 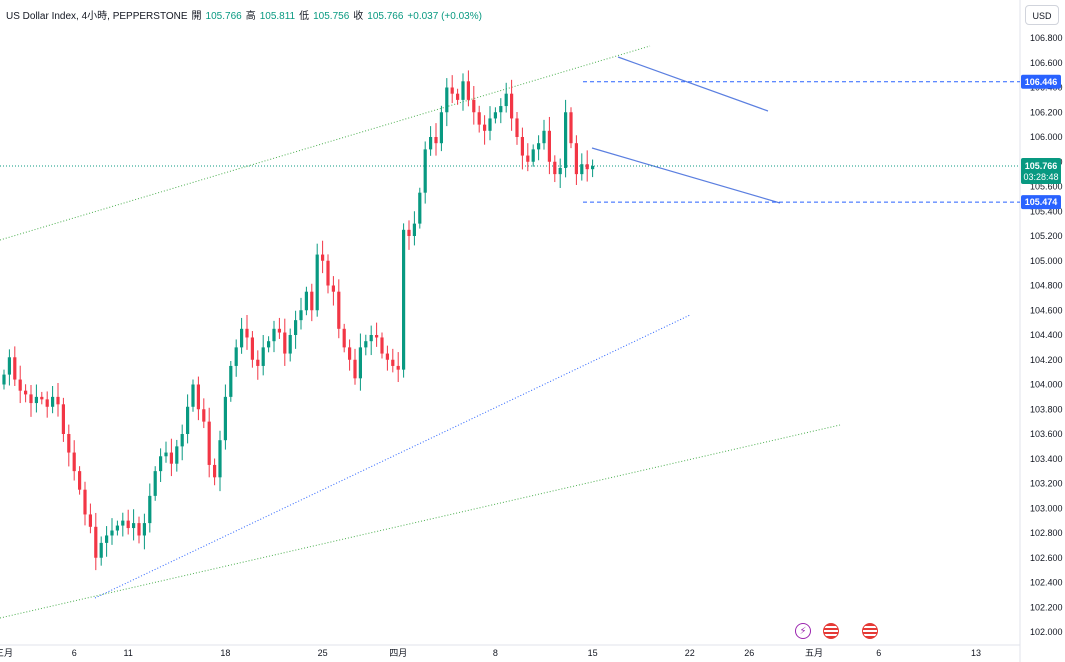 What do you see at coordinates (1042, 15) in the screenshot?
I see `currency-button: USD` at bounding box center [1042, 15].